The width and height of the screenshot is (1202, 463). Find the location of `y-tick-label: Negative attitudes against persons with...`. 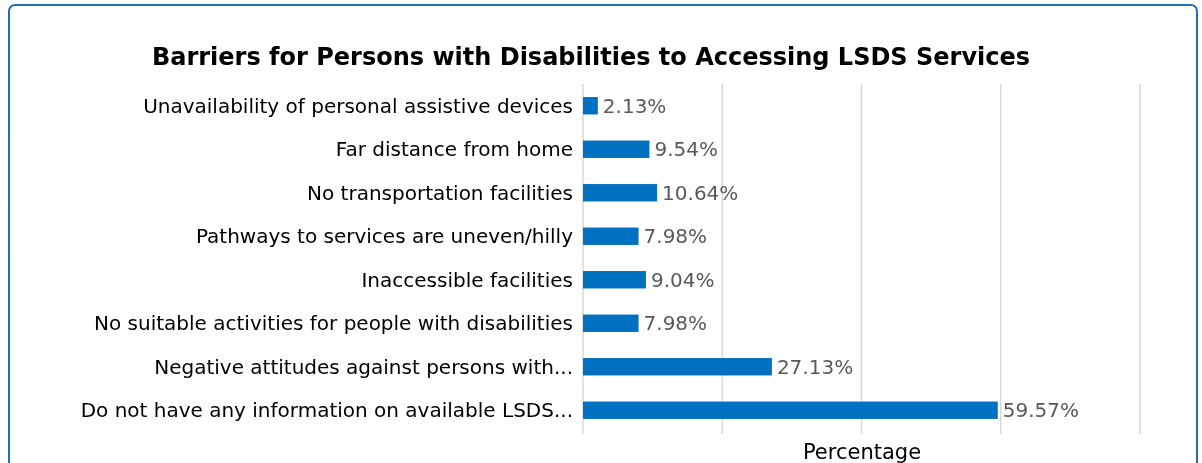

y-tick-label: Negative attitudes against persons with... is located at coordinates (363, 366).